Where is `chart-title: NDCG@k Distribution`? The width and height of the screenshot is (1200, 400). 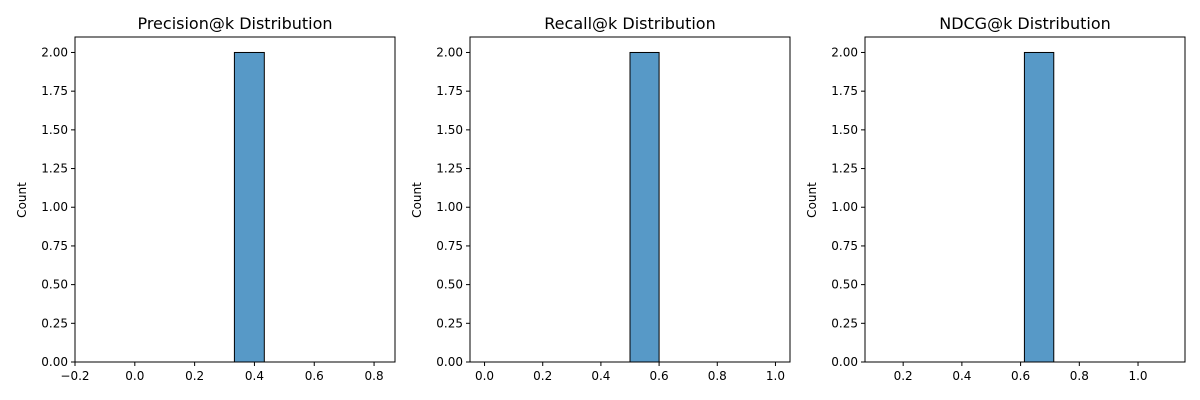
chart-title: NDCG@k Distribution is located at coordinates (1025, 23).